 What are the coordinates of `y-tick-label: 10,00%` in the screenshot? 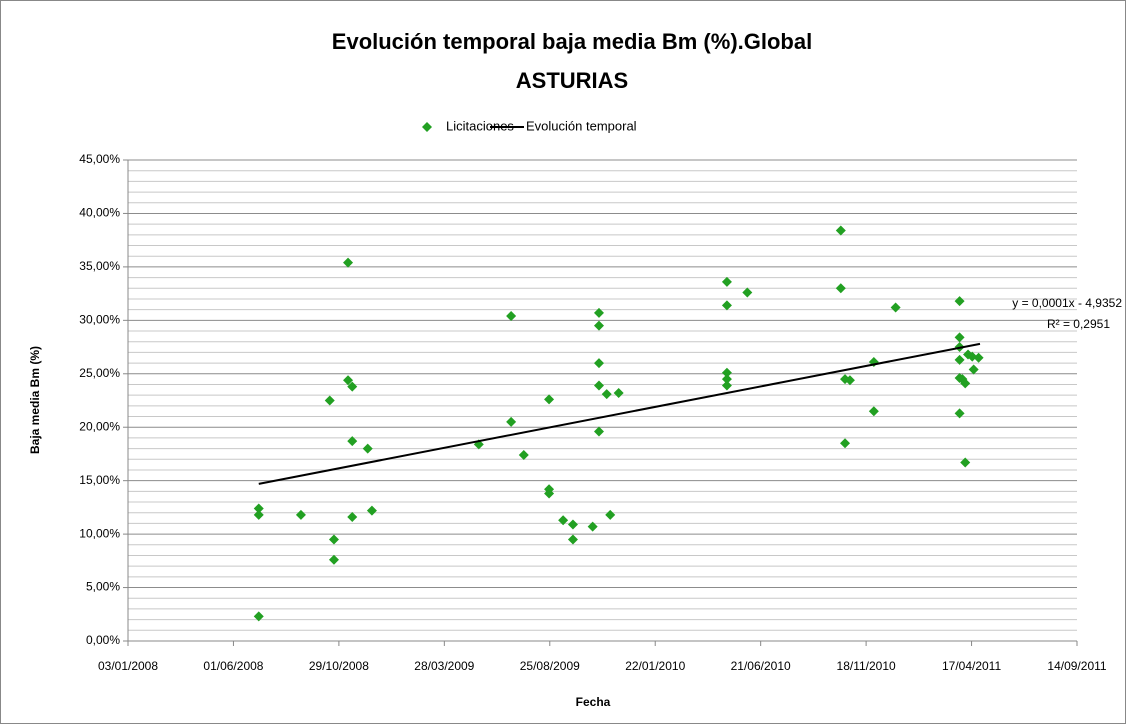 It's located at (99, 533).